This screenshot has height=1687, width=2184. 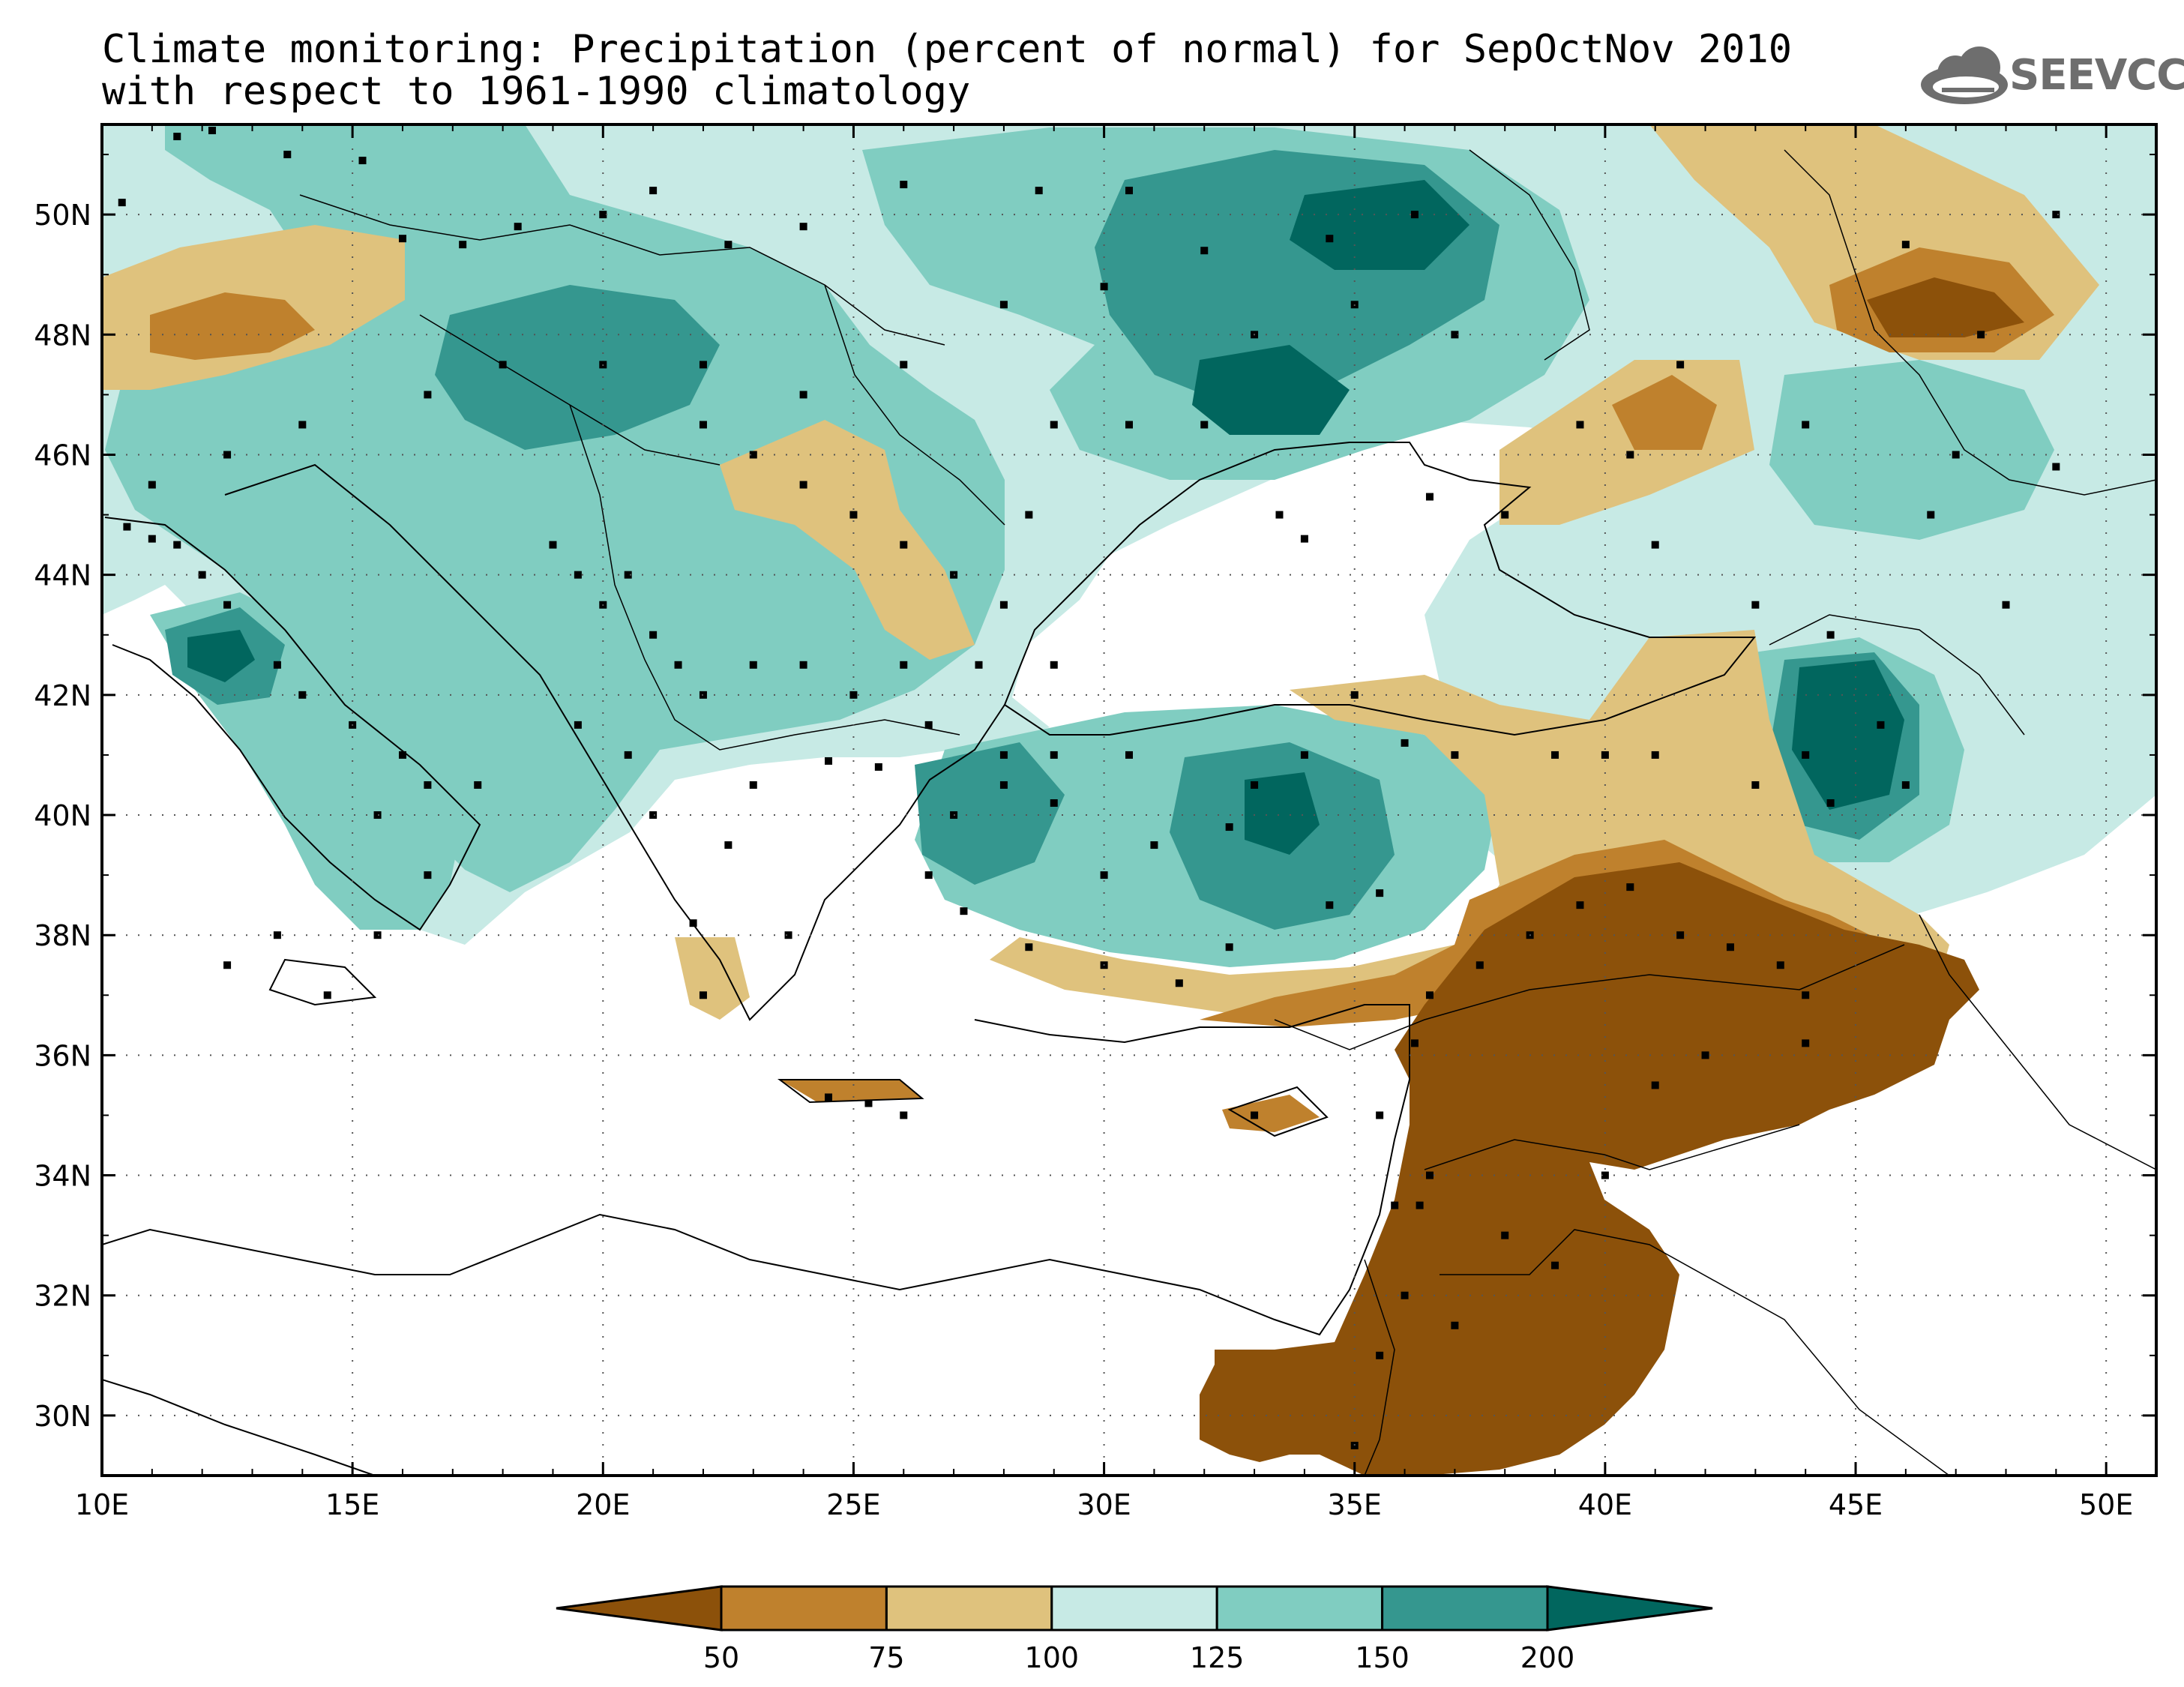 What do you see at coordinates (1589, 1169) in the screenshot?
I see `region-darkbrown-levant` at bounding box center [1589, 1169].